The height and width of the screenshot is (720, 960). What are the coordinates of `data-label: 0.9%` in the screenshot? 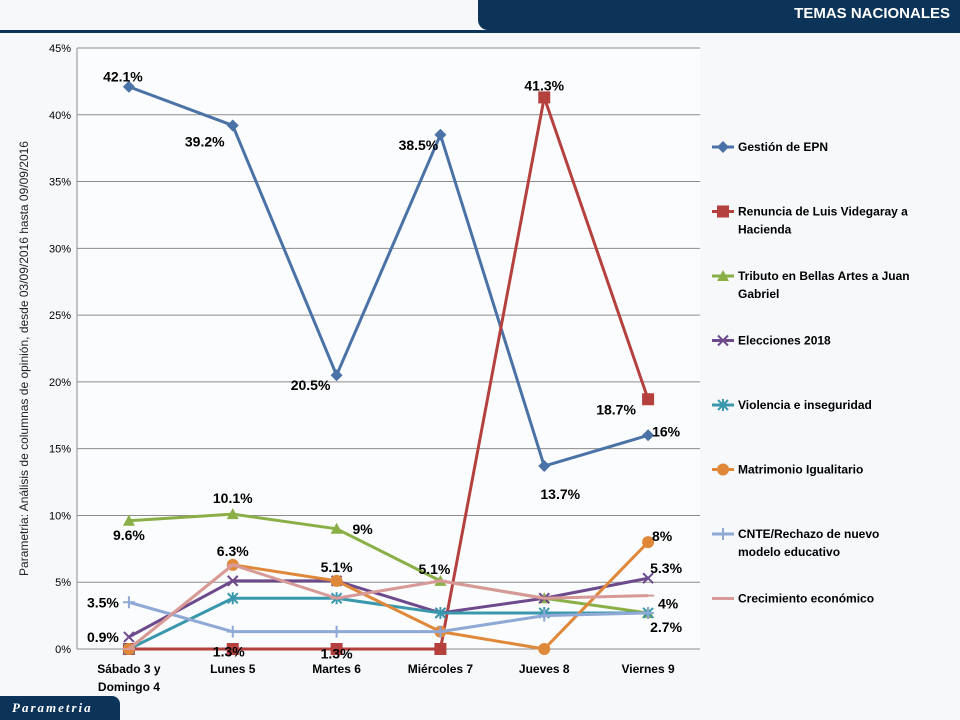 It's located at (103, 637).